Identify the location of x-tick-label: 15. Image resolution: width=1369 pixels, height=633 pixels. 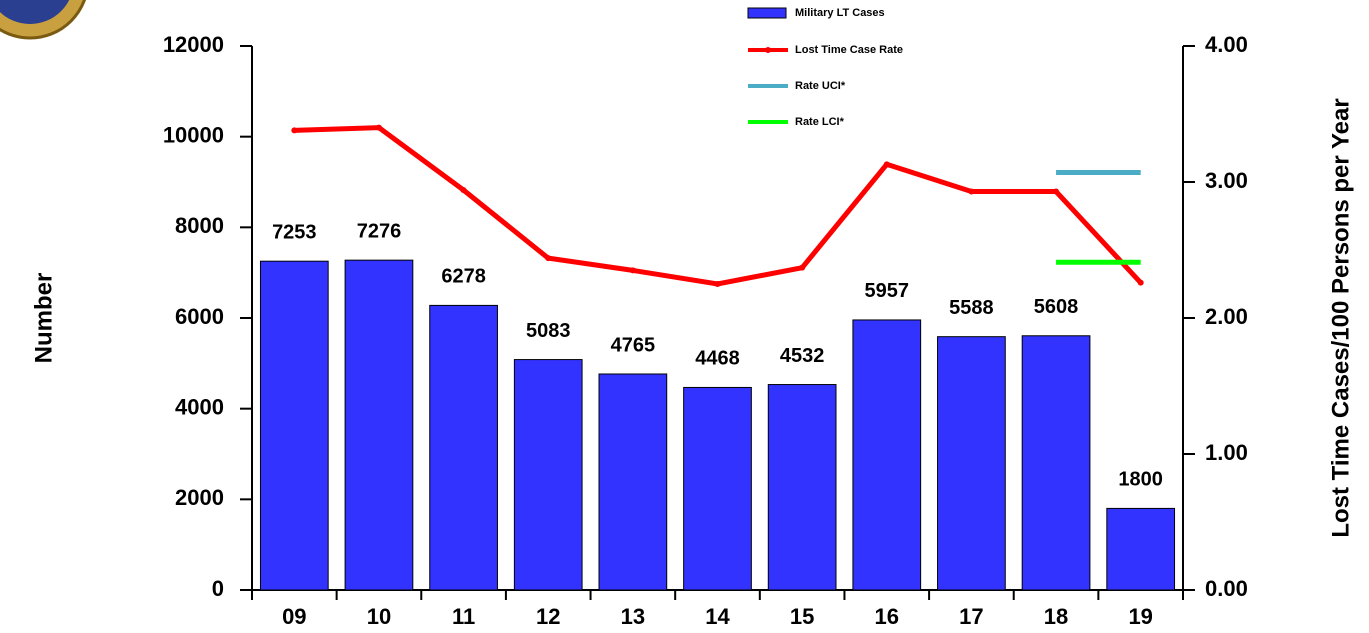
(802, 616).